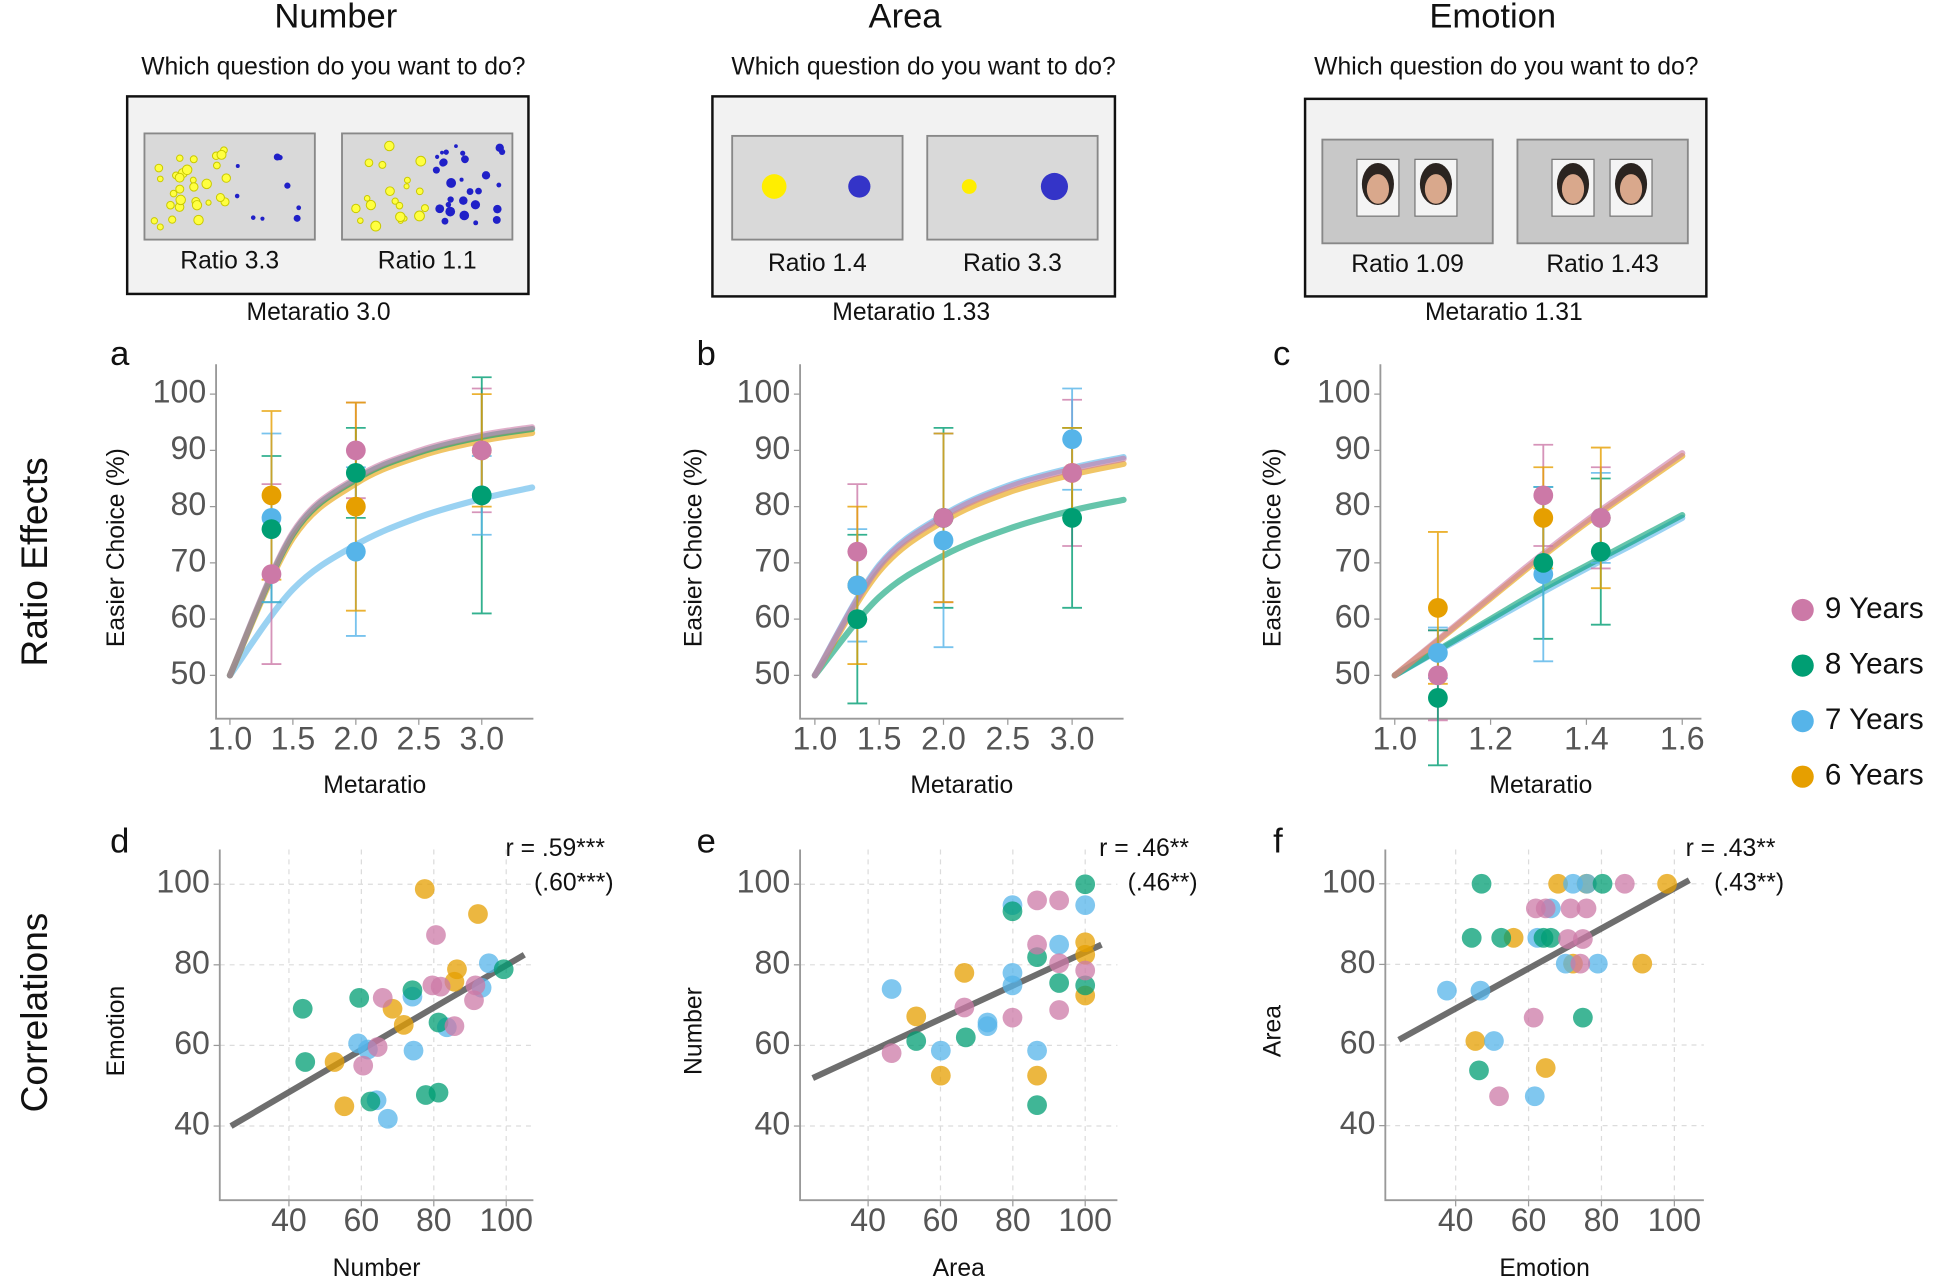  Describe the element at coordinates (116, 547) in the screenshot. I see `y-axis-title: Easier Choice (%)` at that location.